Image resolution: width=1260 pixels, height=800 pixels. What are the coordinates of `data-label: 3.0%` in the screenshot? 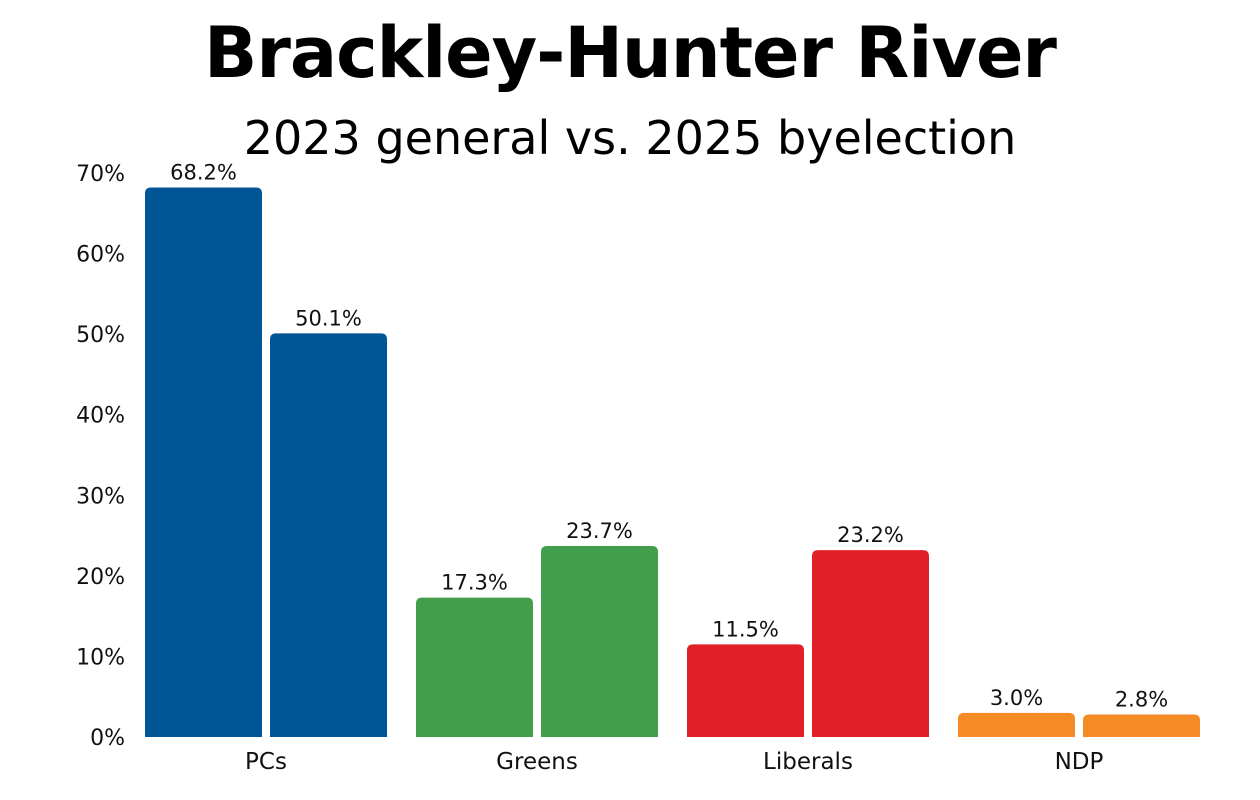 It's located at (1016, 698).